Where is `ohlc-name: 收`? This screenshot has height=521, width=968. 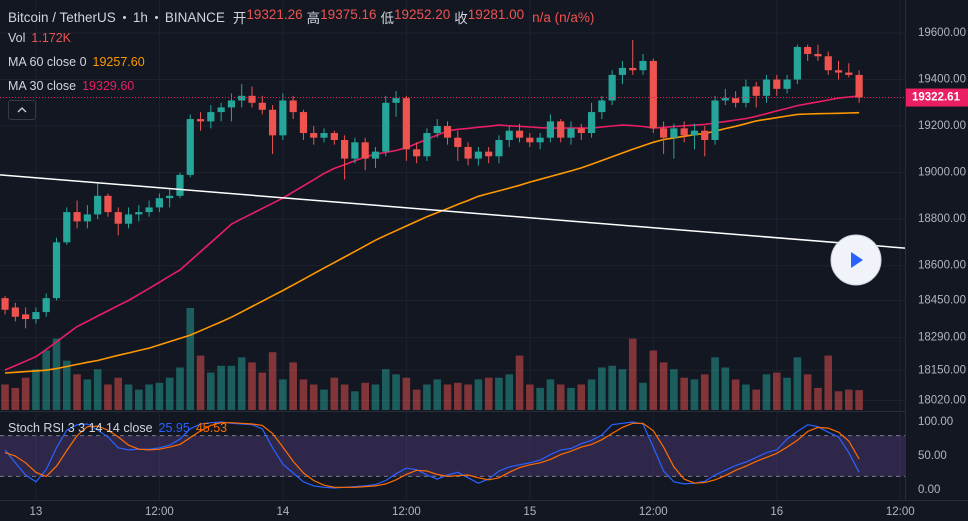 ohlc-name: 收 is located at coordinates (461, 18).